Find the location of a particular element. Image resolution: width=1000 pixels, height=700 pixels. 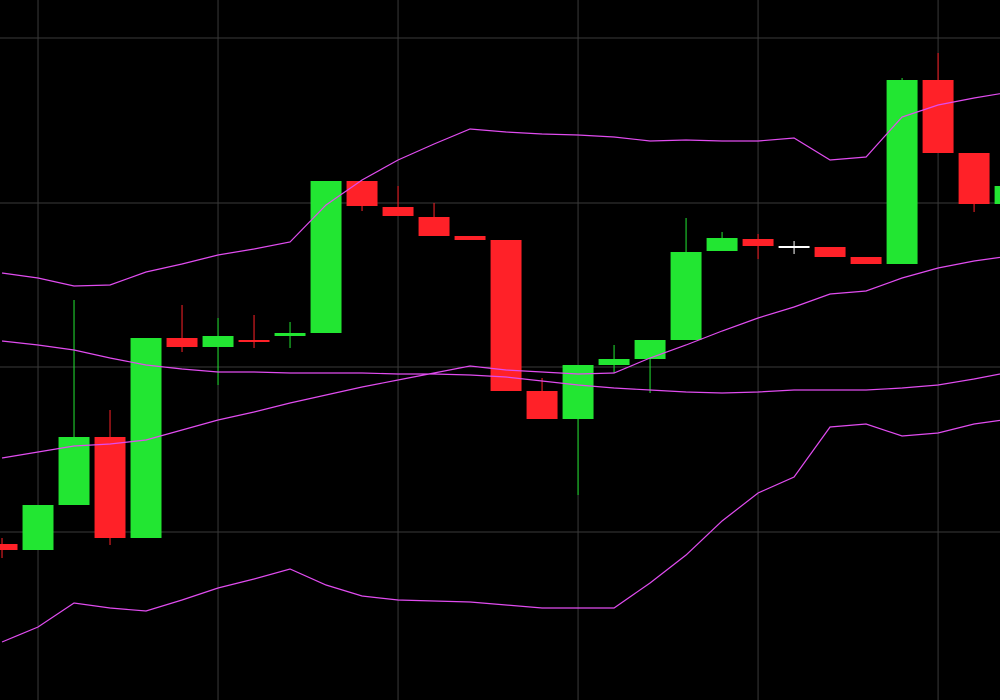

band-line is located at coordinates (500, 367).